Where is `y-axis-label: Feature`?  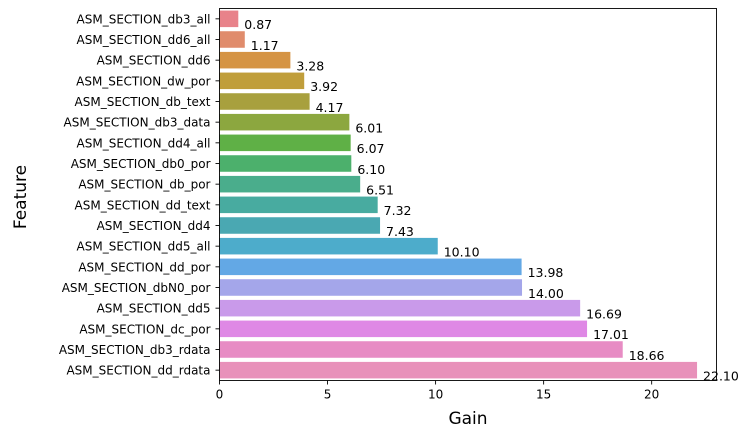 y-axis-label: Feature is located at coordinates (21, 197).